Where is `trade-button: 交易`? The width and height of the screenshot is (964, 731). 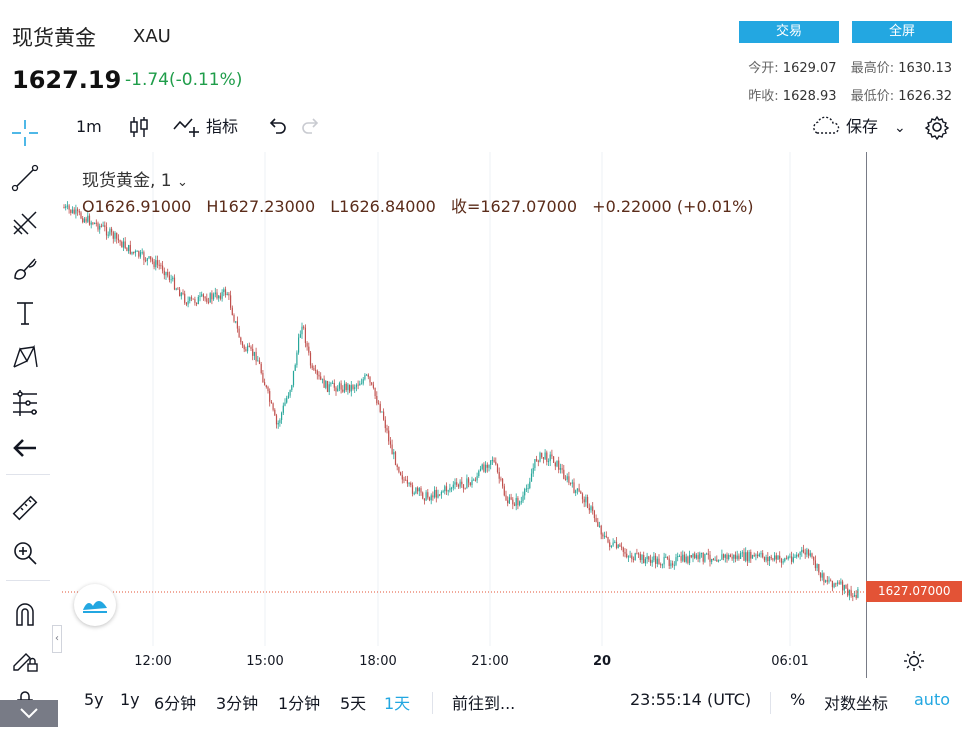 trade-button: 交易 is located at coordinates (789, 32).